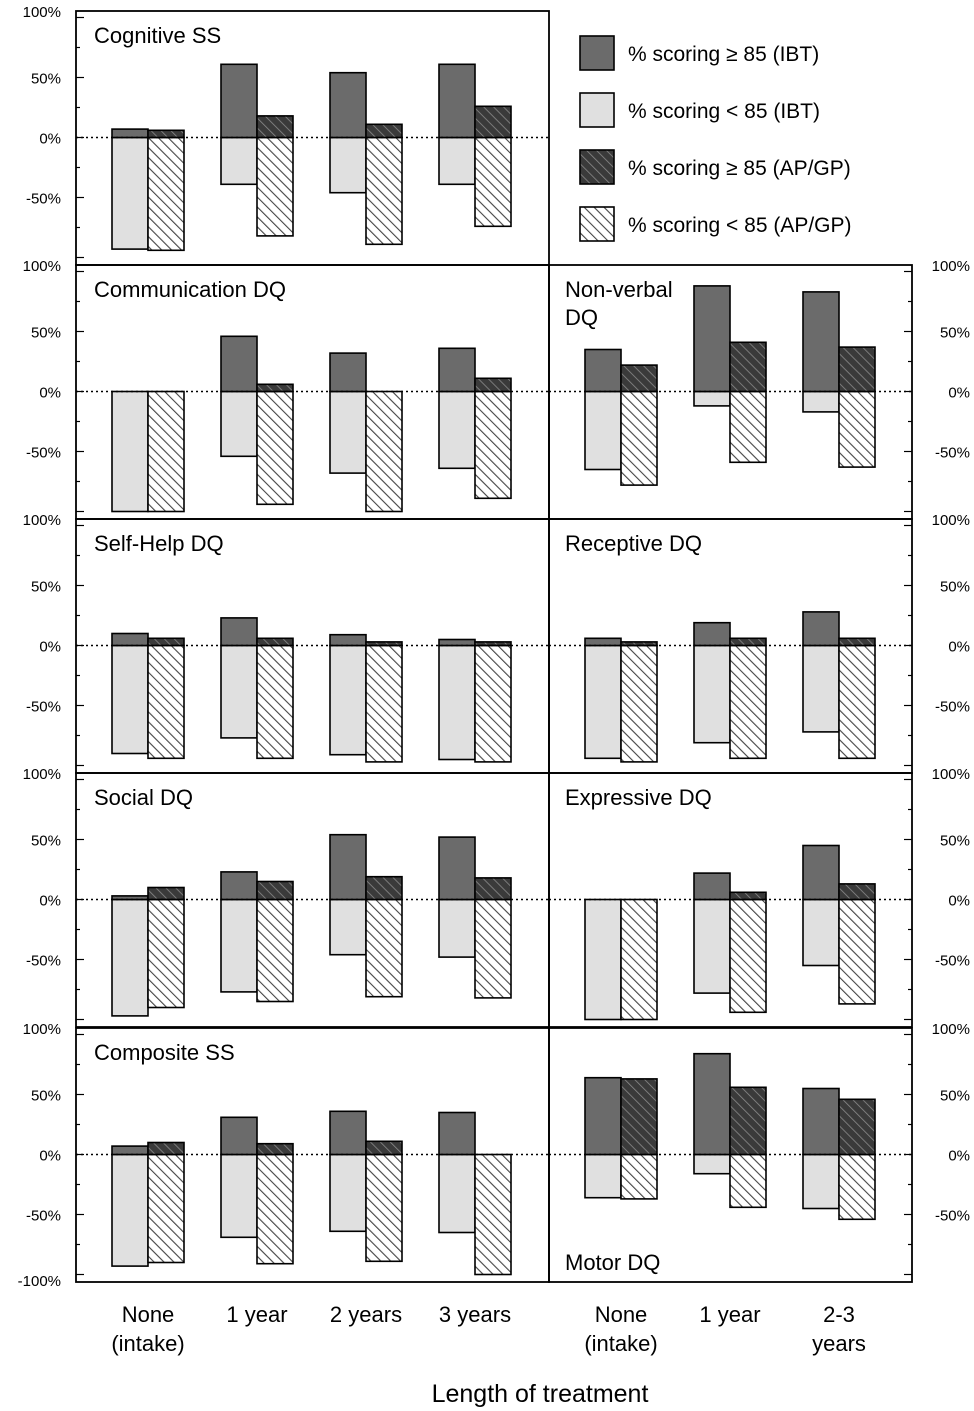  What do you see at coordinates (955, 1096) in the screenshot?
I see `y-tick-label-motor: 50%` at bounding box center [955, 1096].